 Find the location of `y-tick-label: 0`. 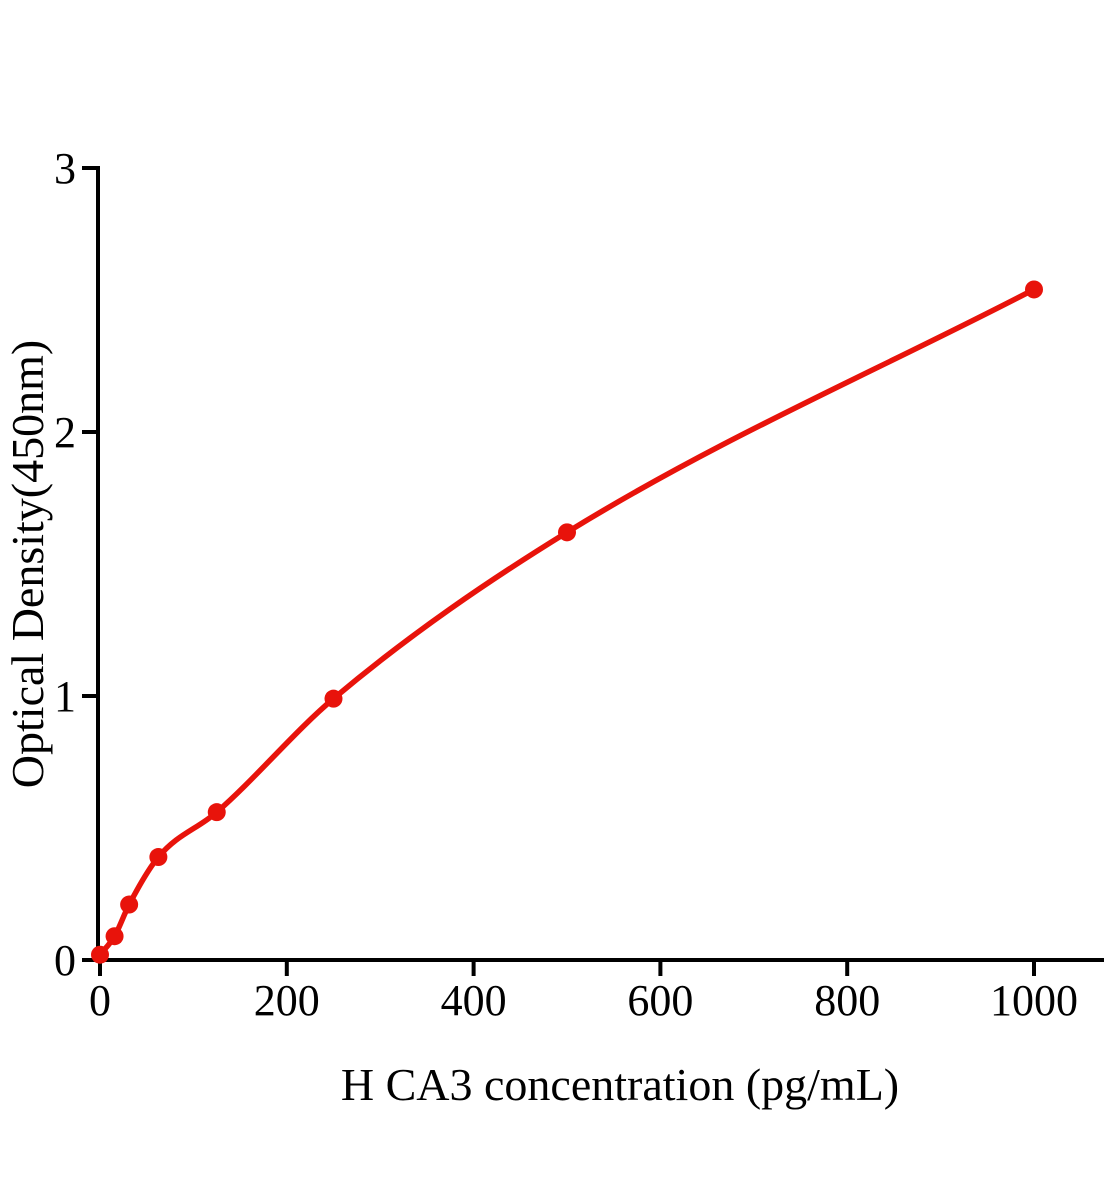

y-tick-label: 0 is located at coordinates (65, 960).